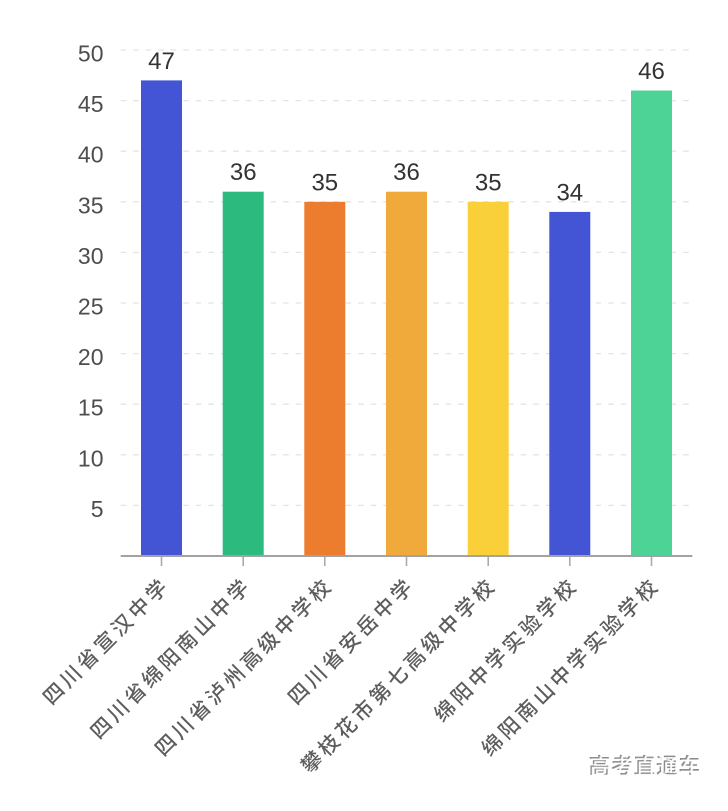  What do you see at coordinates (91, 155) in the screenshot?
I see `svg-text: 40` at bounding box center [91, 155].